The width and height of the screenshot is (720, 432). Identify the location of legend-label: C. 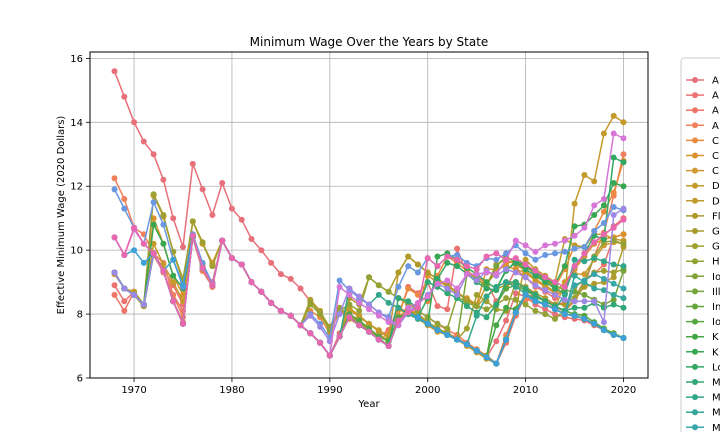
(715, 141).